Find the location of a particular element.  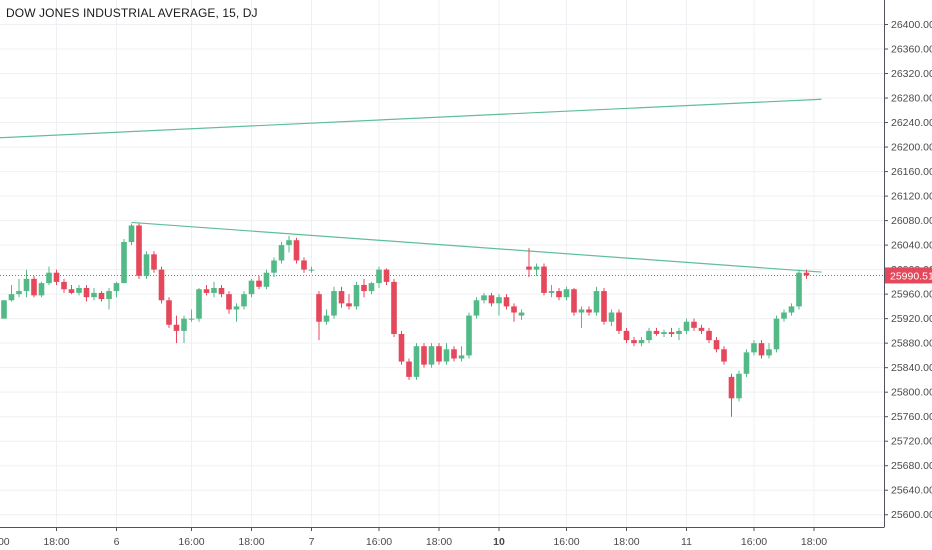

y-tick-label: 25640.00 is located at coordinates (911, 491).